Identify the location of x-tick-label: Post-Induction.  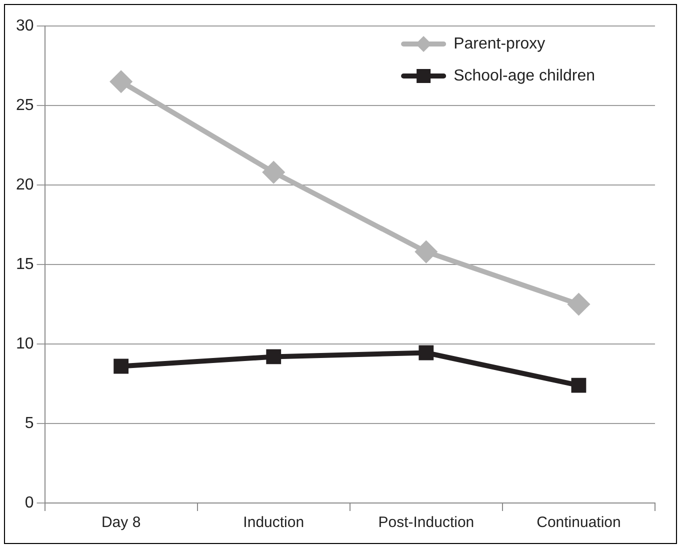
(426, 523).